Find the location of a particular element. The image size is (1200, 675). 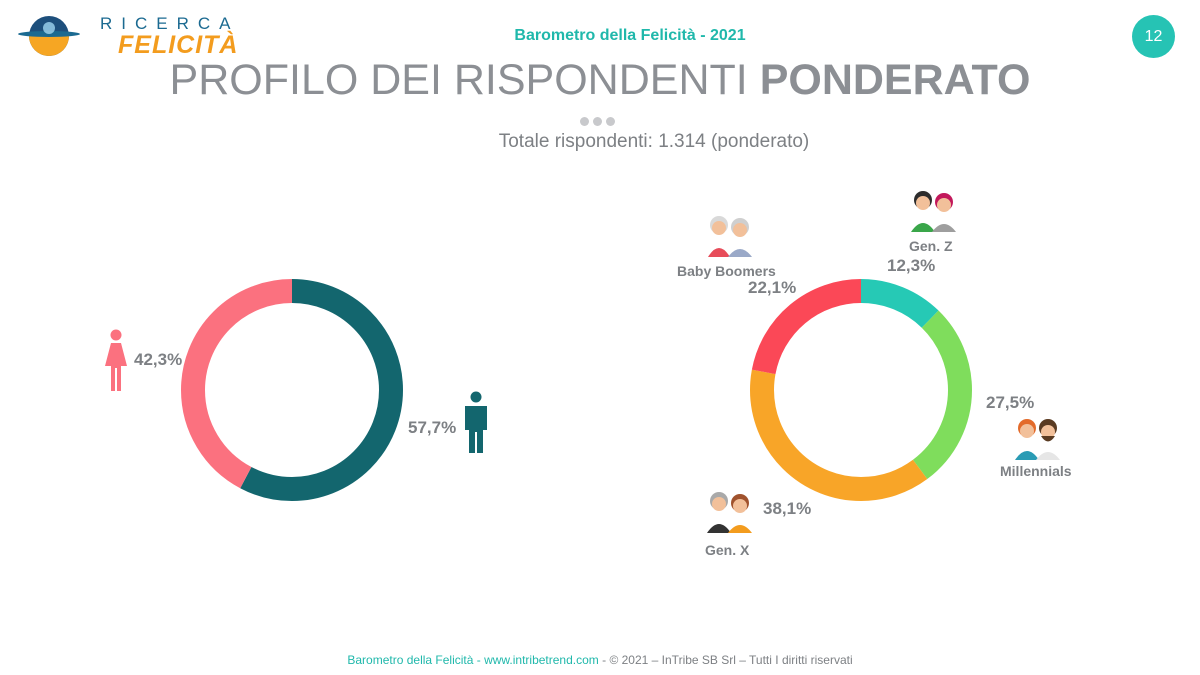

gen-z-pct-label: 12,3% is located at coordinates (911, 265).